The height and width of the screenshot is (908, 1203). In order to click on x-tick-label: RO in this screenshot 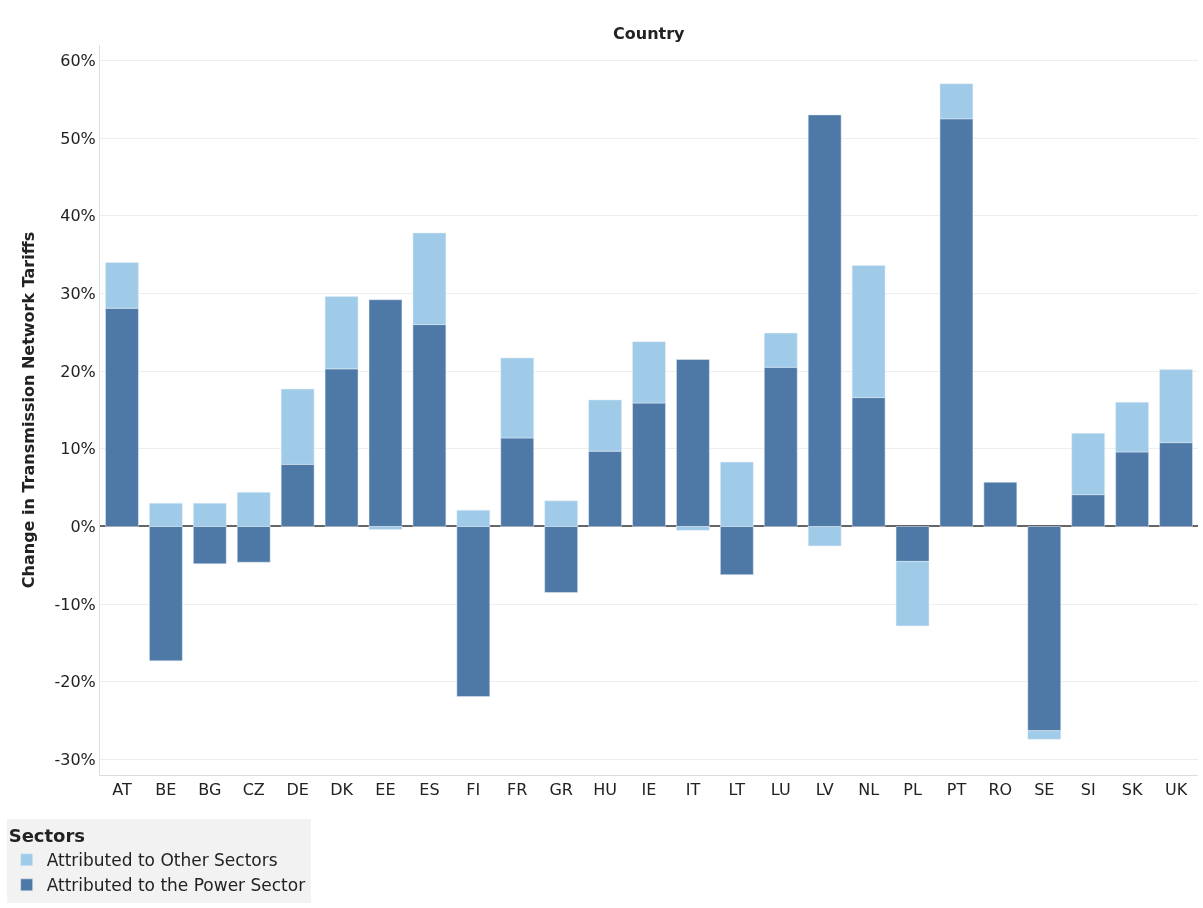, I will do `click(1000, 790)`.